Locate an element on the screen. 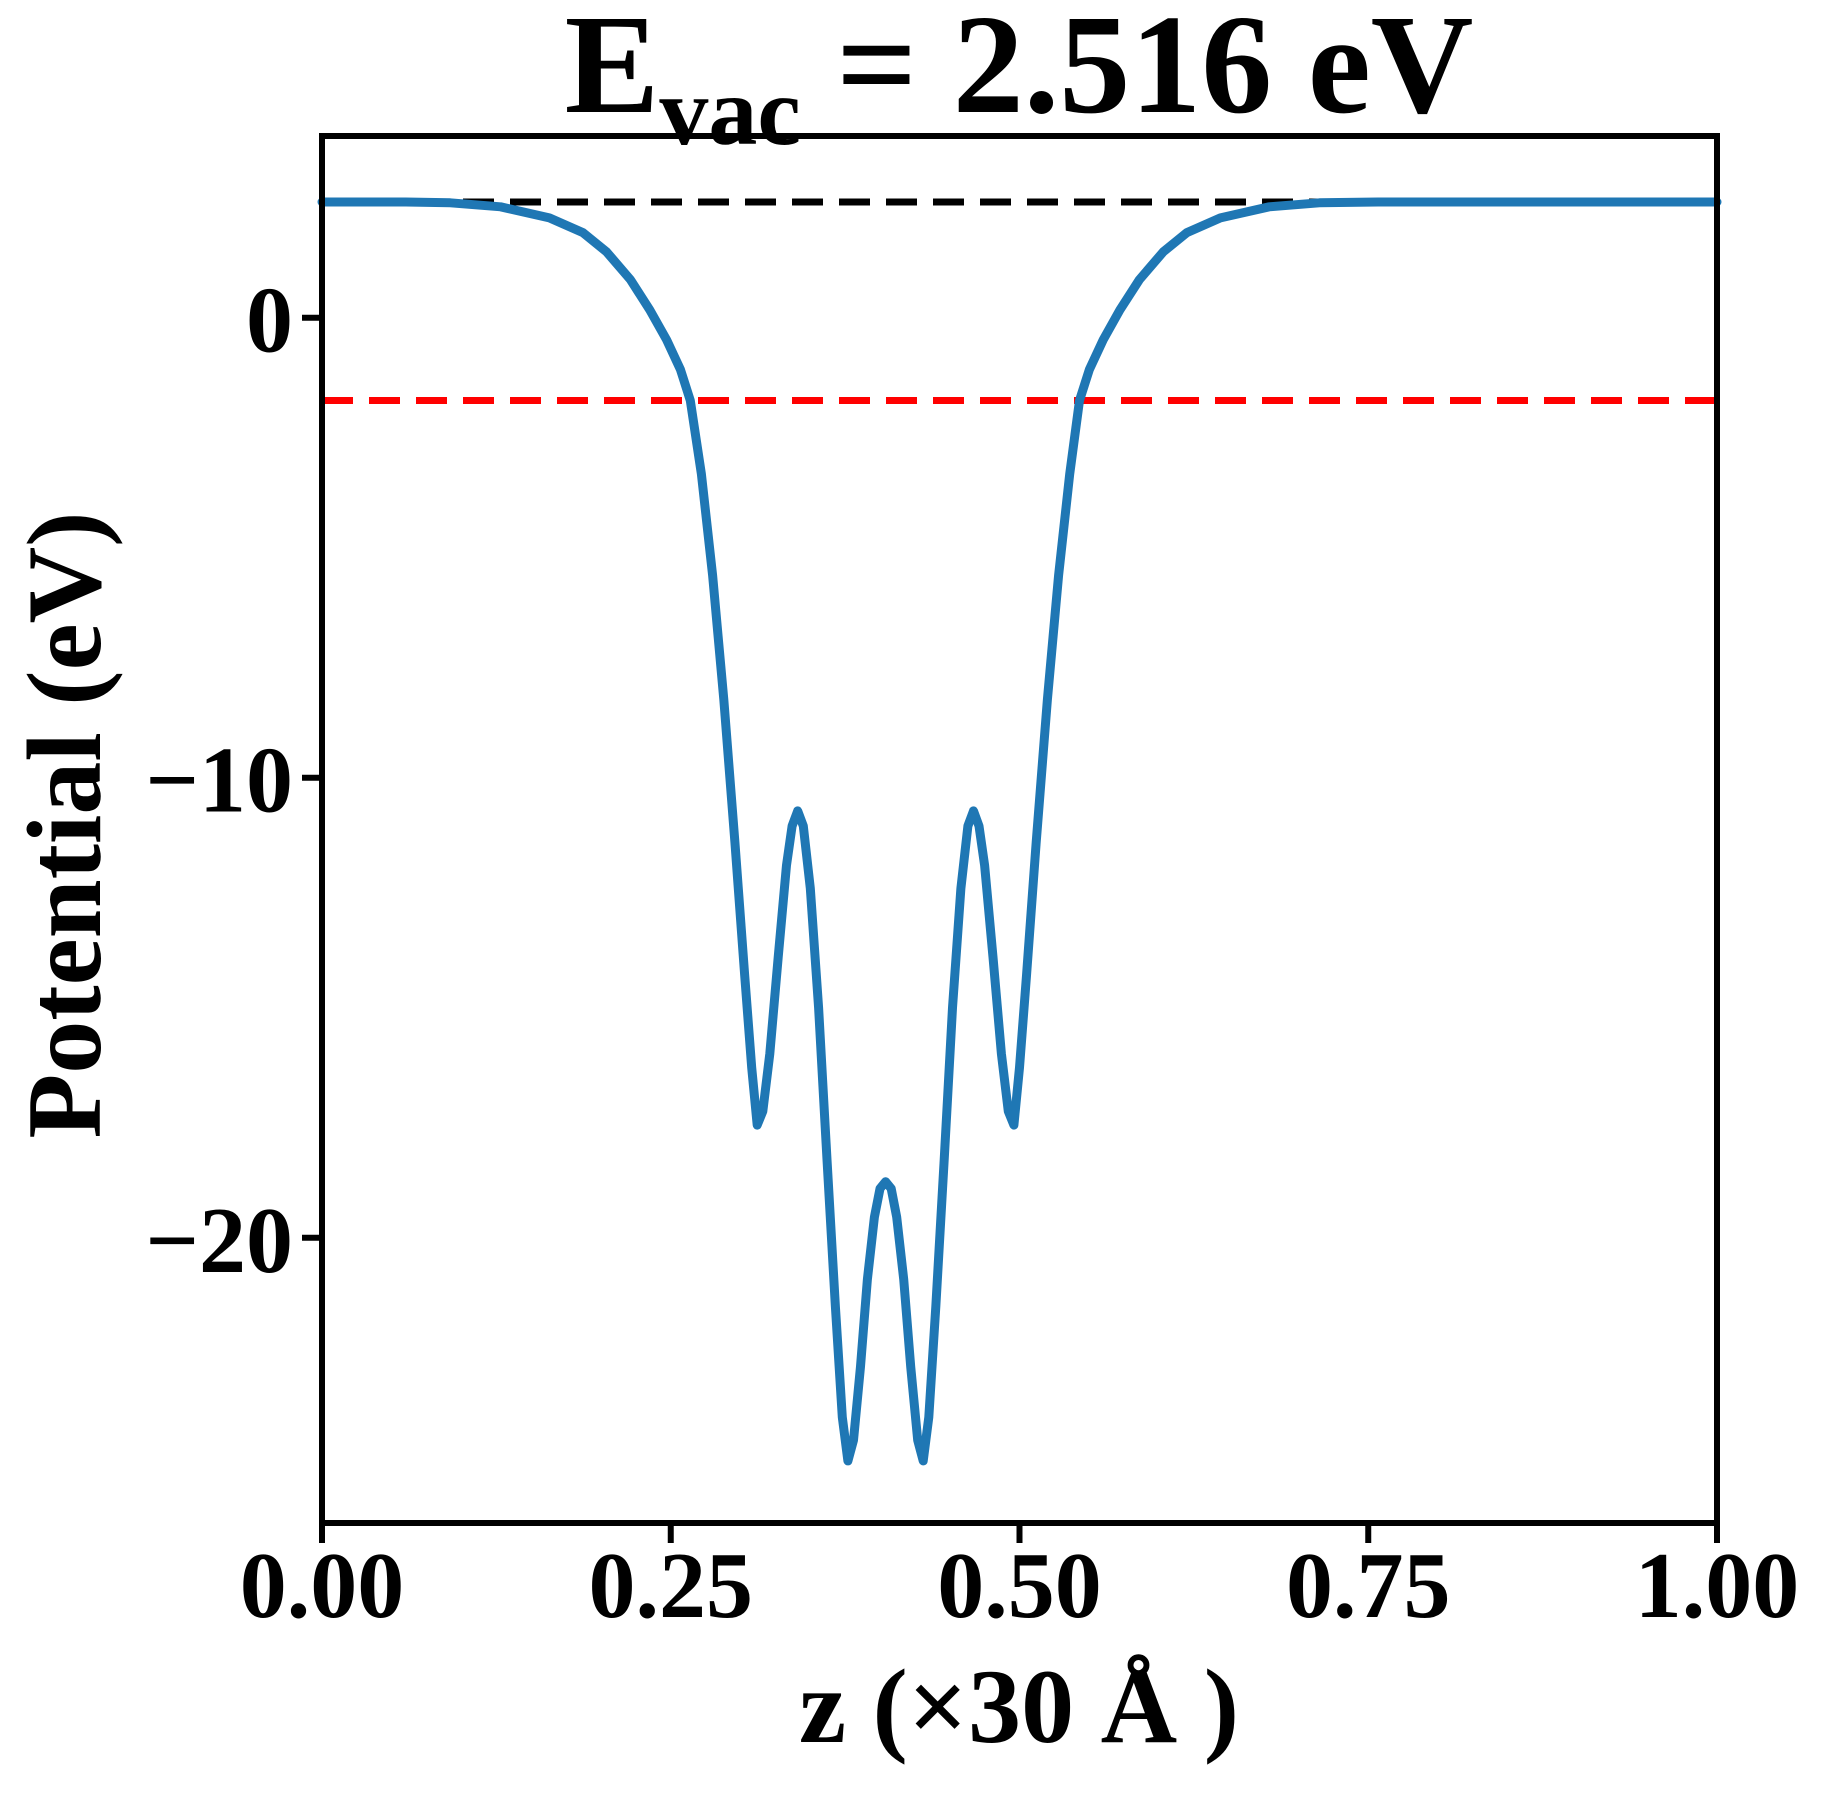 The width and height of the screenshot is (1833, 1794). x-tick-label: 0.25 is located at coordinates (671, 1586).